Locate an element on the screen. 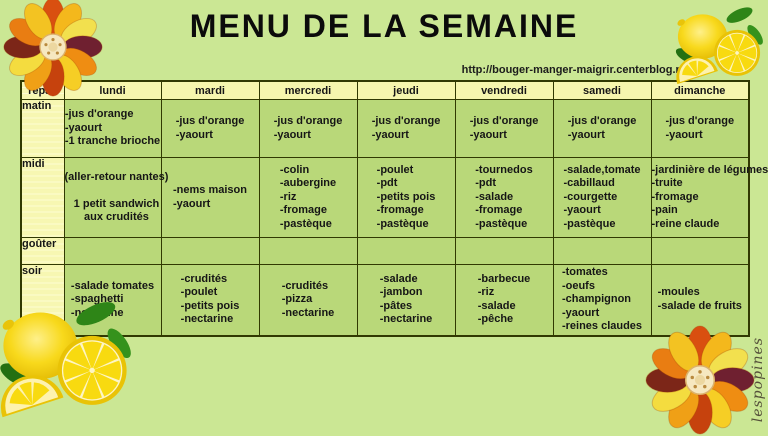 The width and height of the screenshot is (768, 436). fruit-pinwheel-icon is located at coordinates (700, 380).